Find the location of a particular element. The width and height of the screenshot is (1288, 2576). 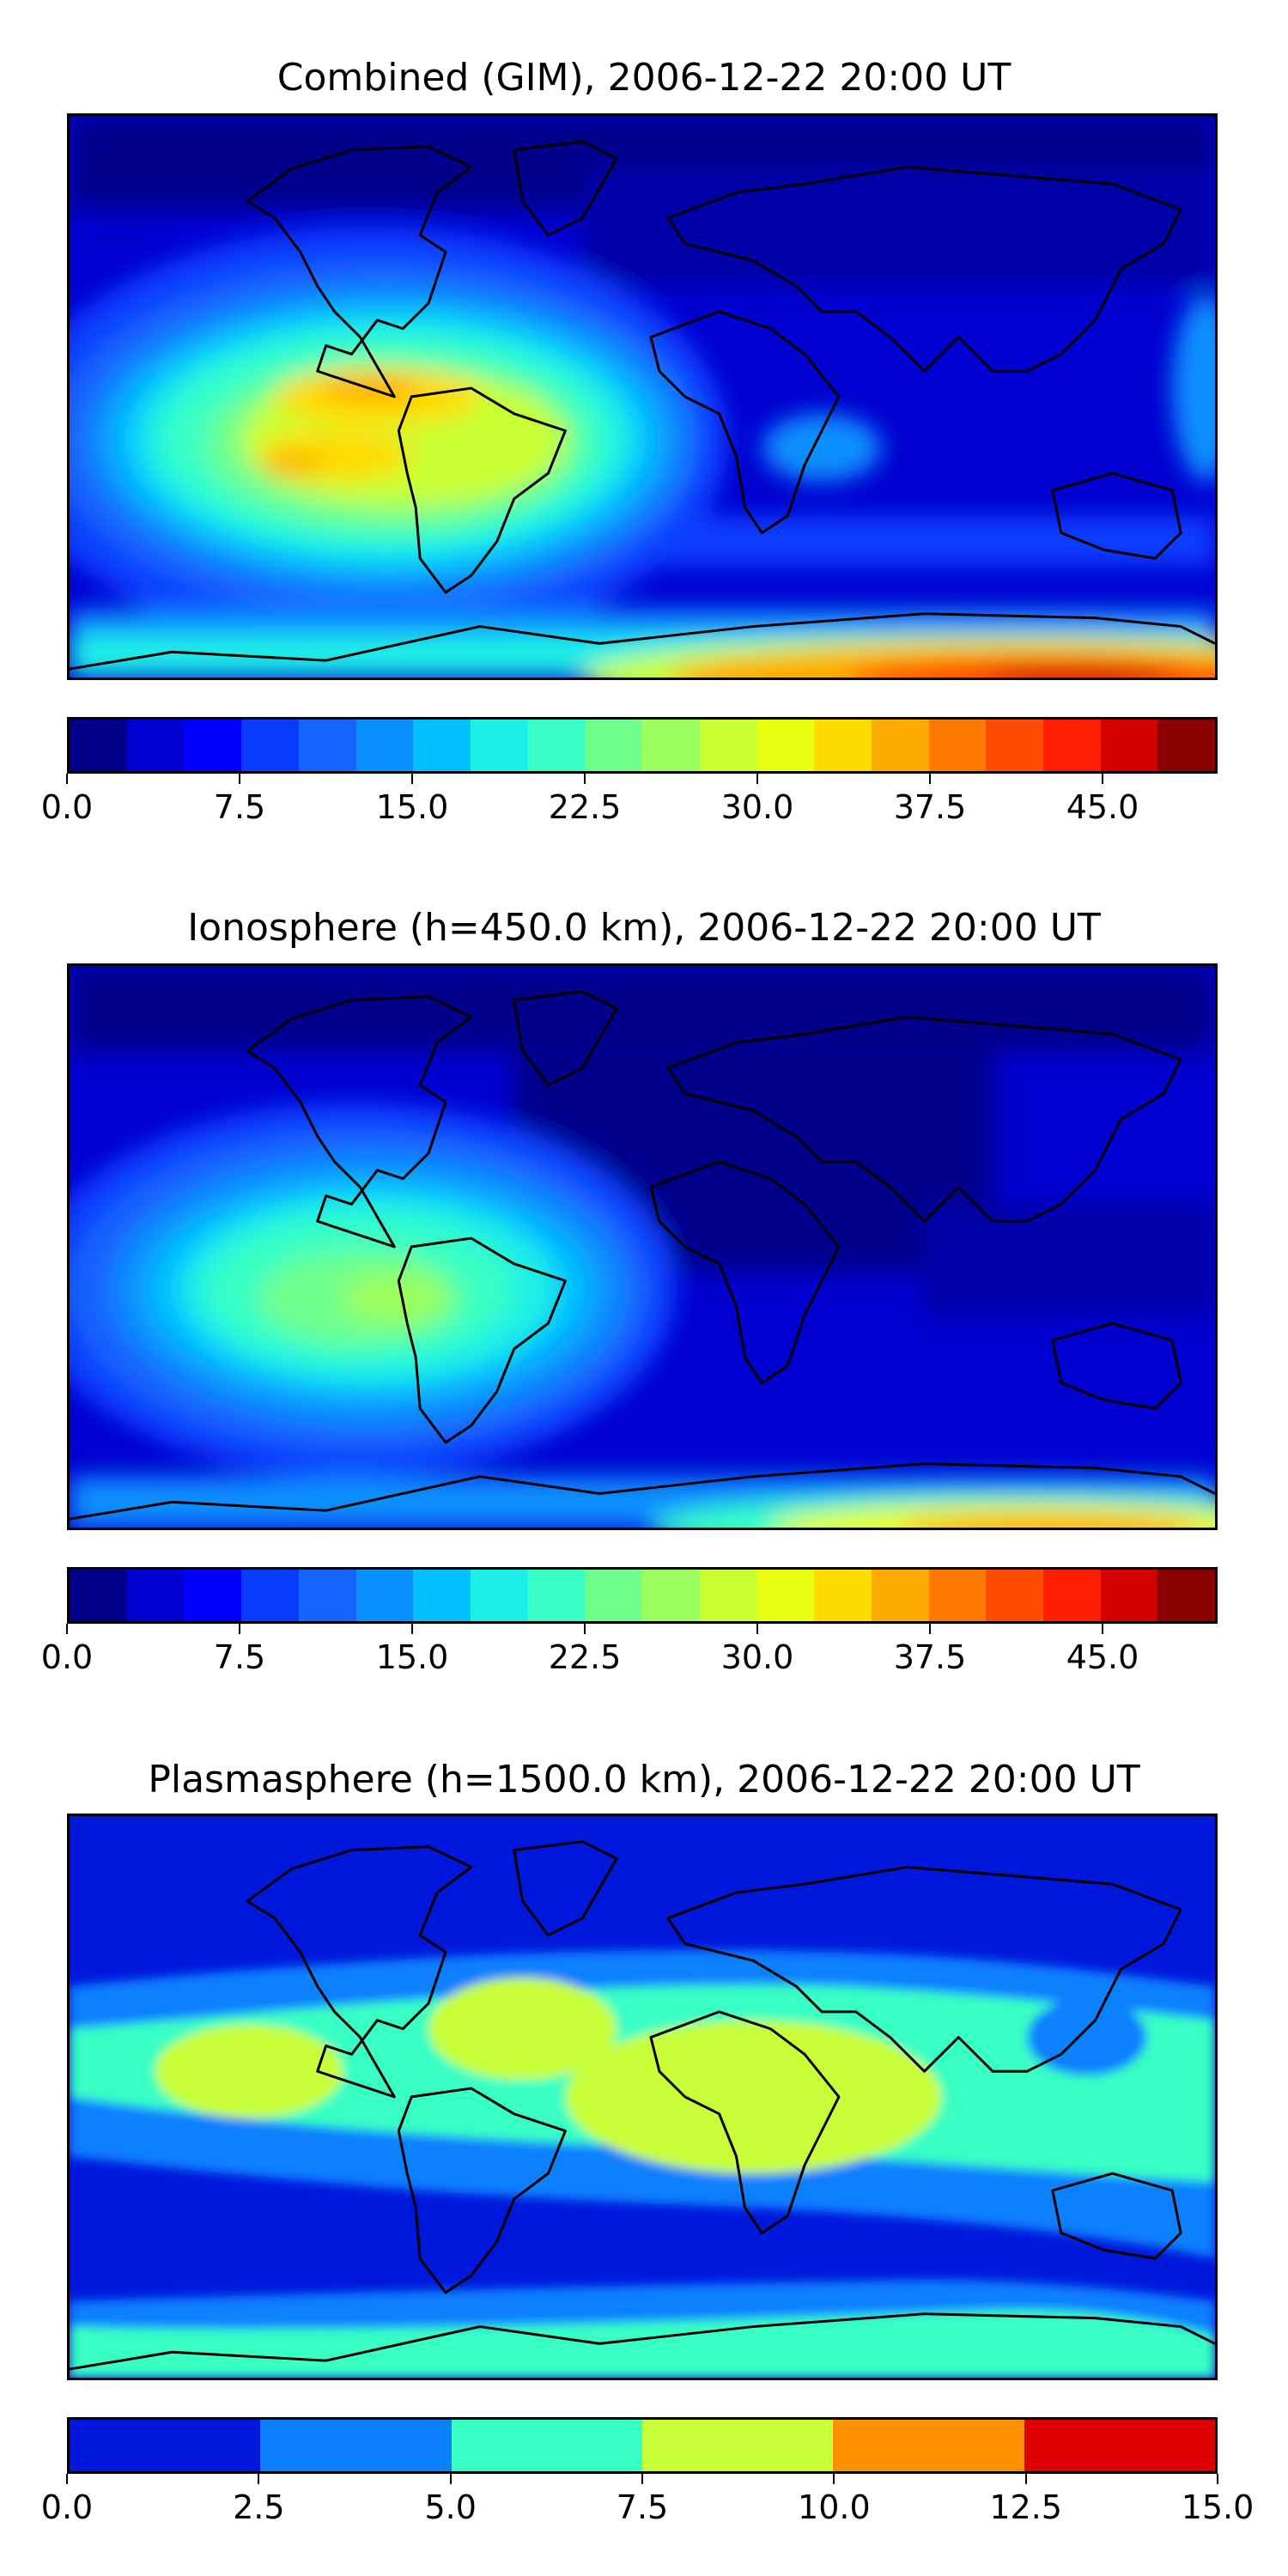

colorbar-ticks-plasmasphere: 0.0 2.5 5.0 7.5 10.0 12.5 15.0 is located at coordinates (647, 2500).